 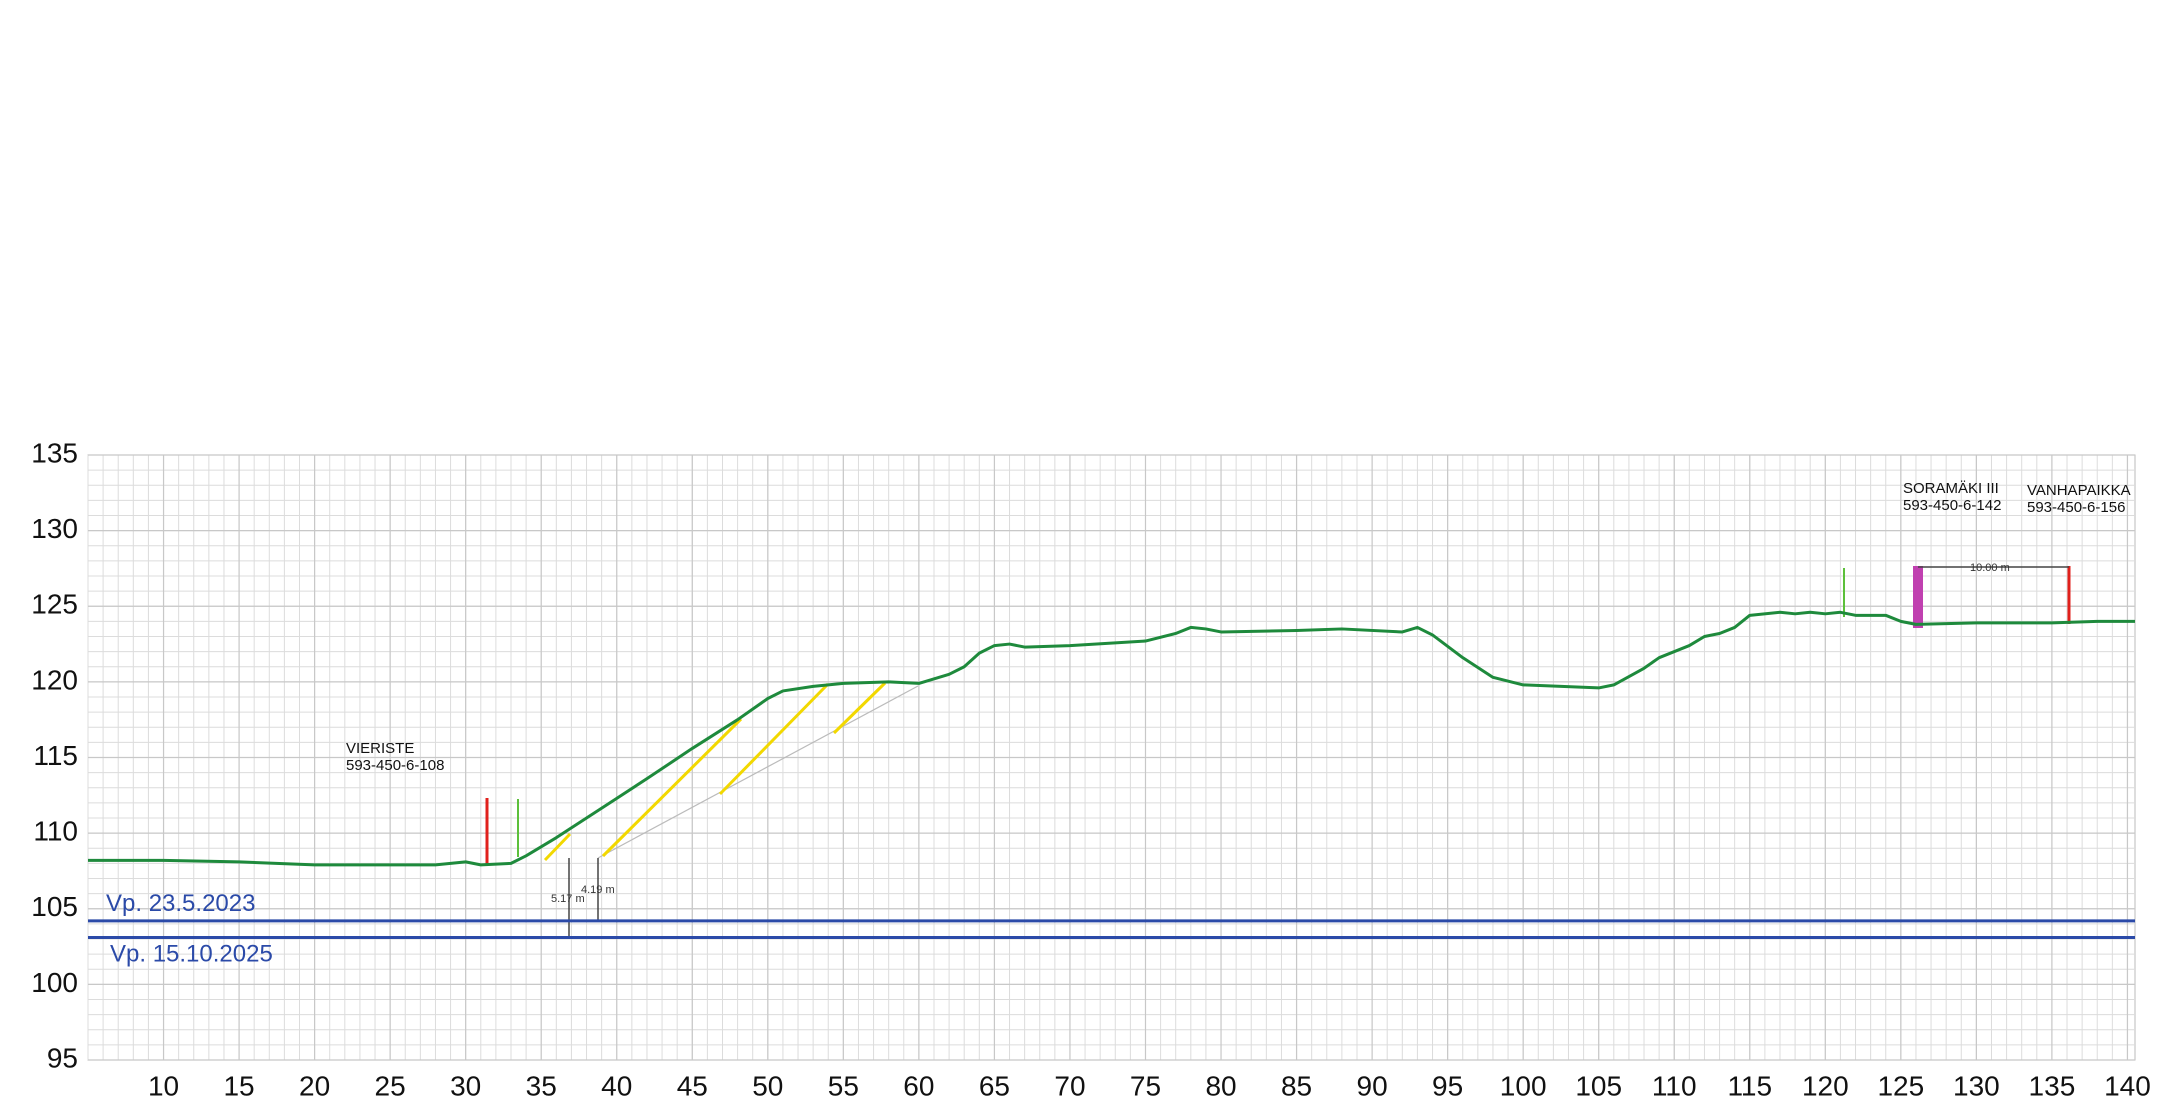 I want to click on annotation: 5.17 m, so click(x=568, y=899).